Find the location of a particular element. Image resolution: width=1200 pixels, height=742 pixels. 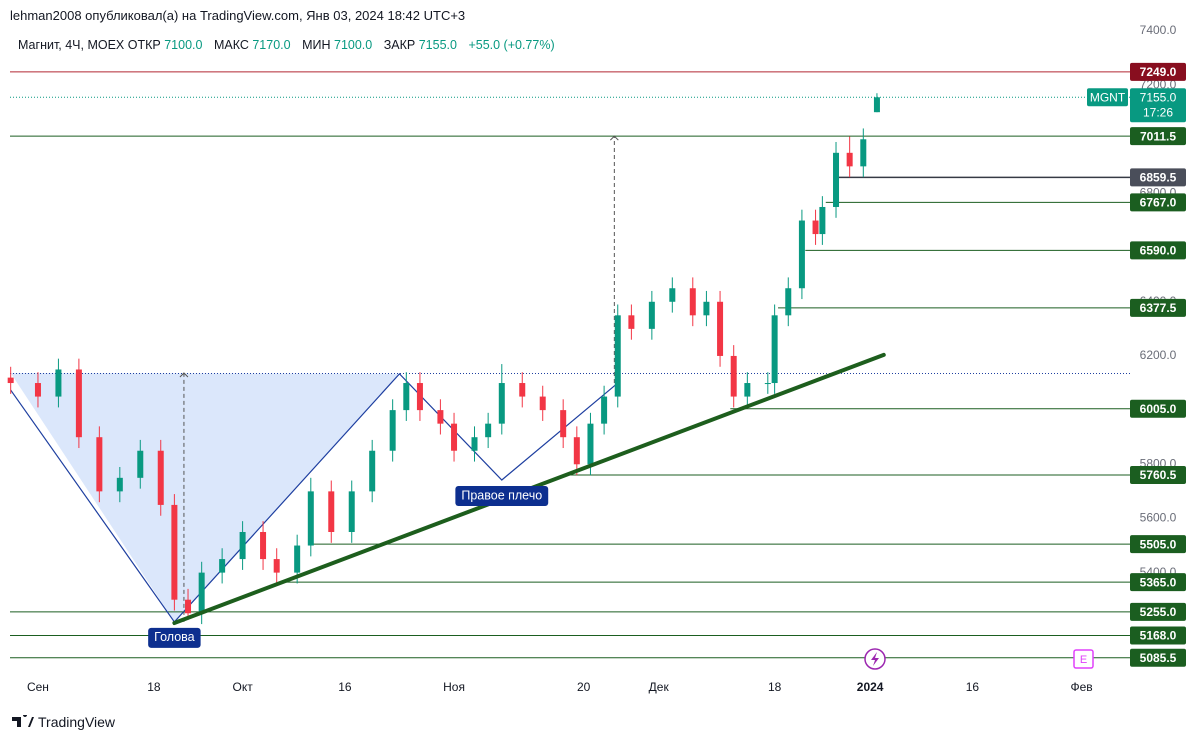

level-label: 5168.0 is located at coordinates (1158, 636).